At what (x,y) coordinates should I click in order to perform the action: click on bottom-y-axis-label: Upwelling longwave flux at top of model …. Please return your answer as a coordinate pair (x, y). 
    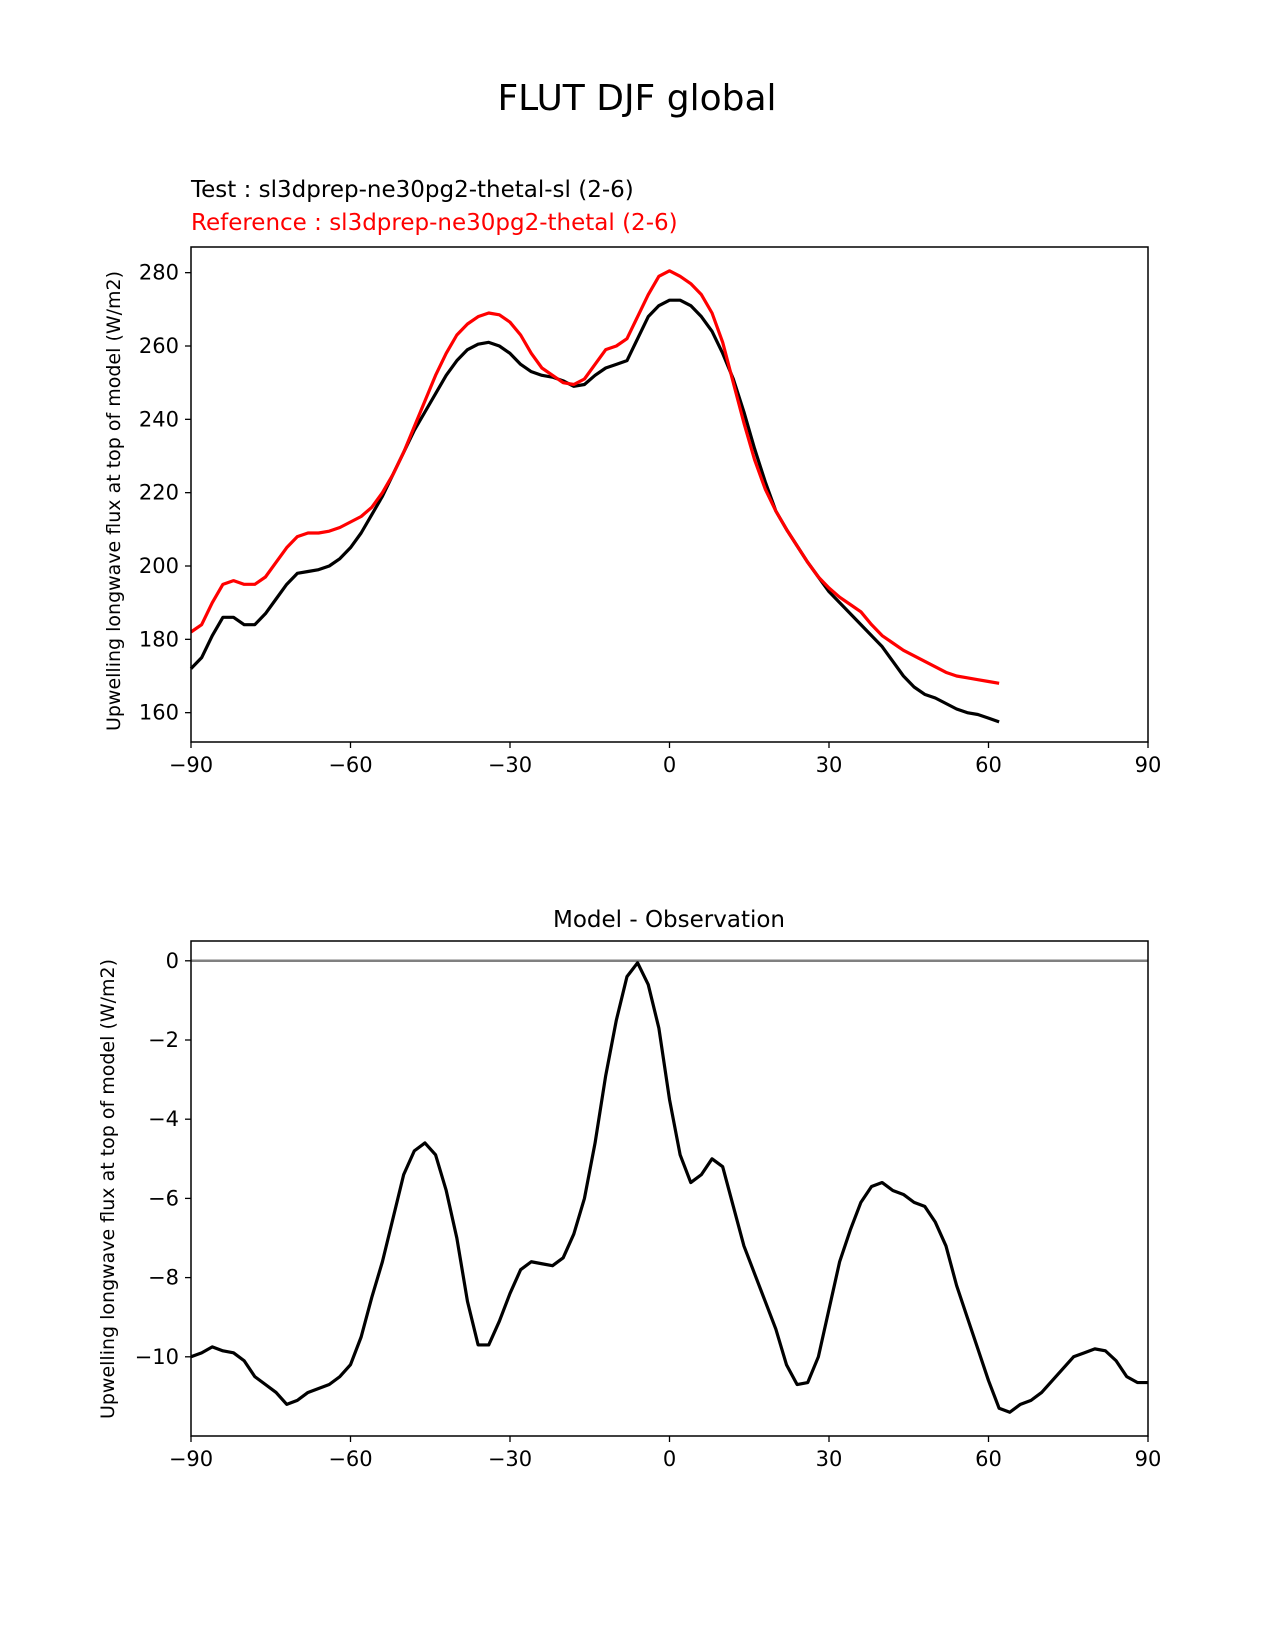
    Looking at the image, I should click on (108, 1189).